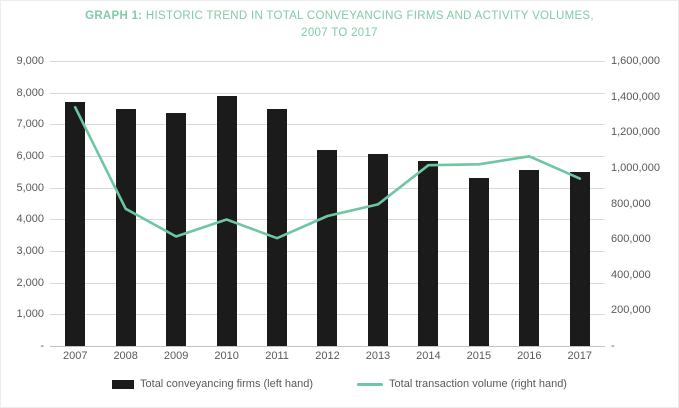 The image size is (679, 408). What do you see at coordinates (30, 251) in the screenshot?
I see `y-axis-left-tick-label: 3,000` at bounding box center [30, 251].